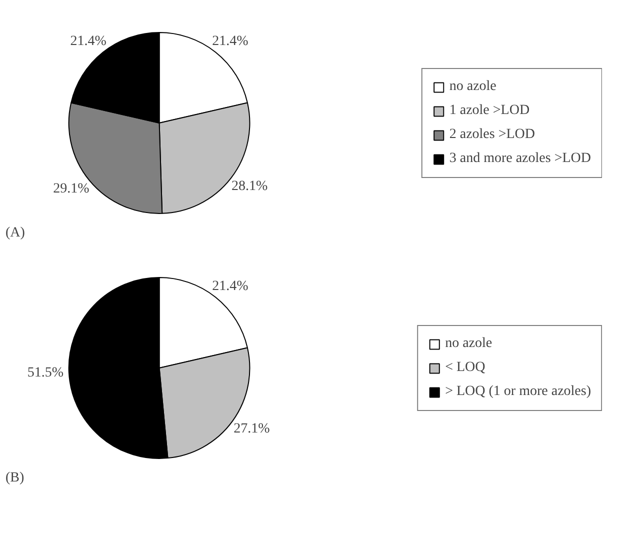 The height and width of the screenshot is (553, 624). I want to click on text: (A), so click(16, 233).